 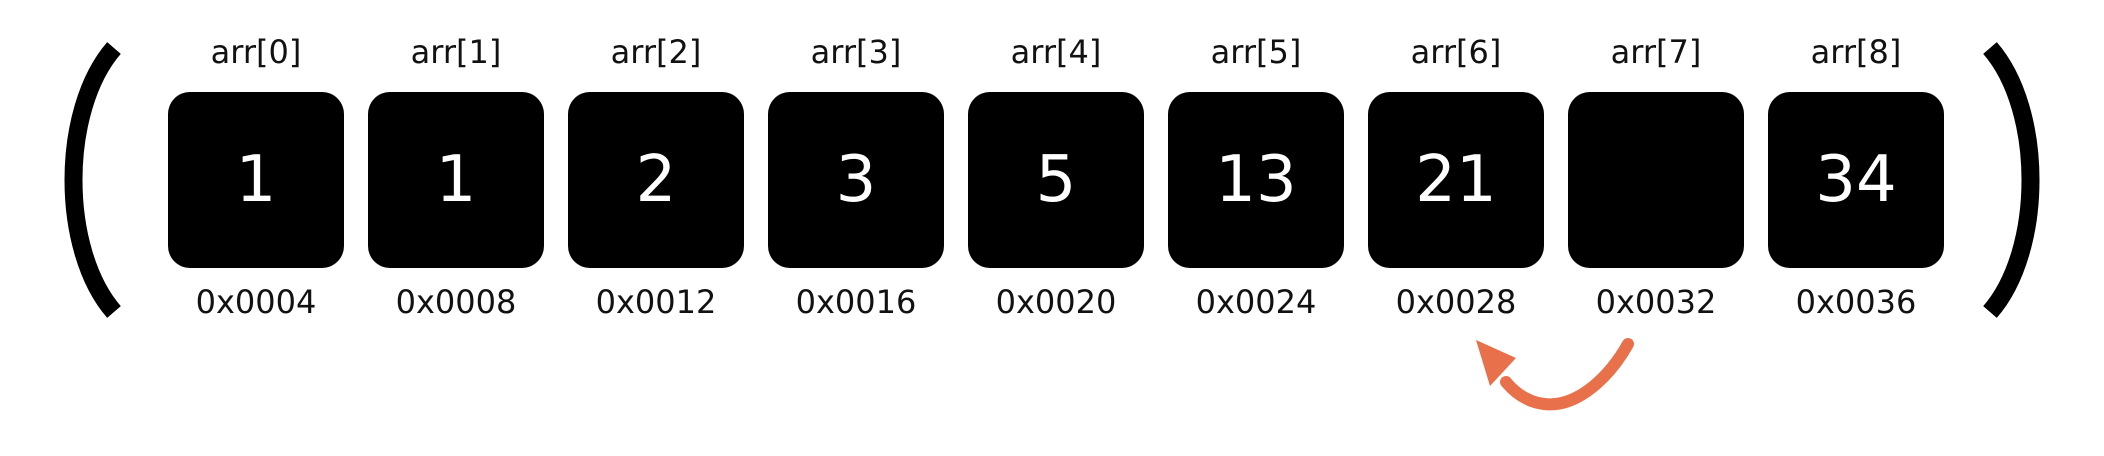 I want to click on index-label: arr[7], so click(x=1656, y=52).